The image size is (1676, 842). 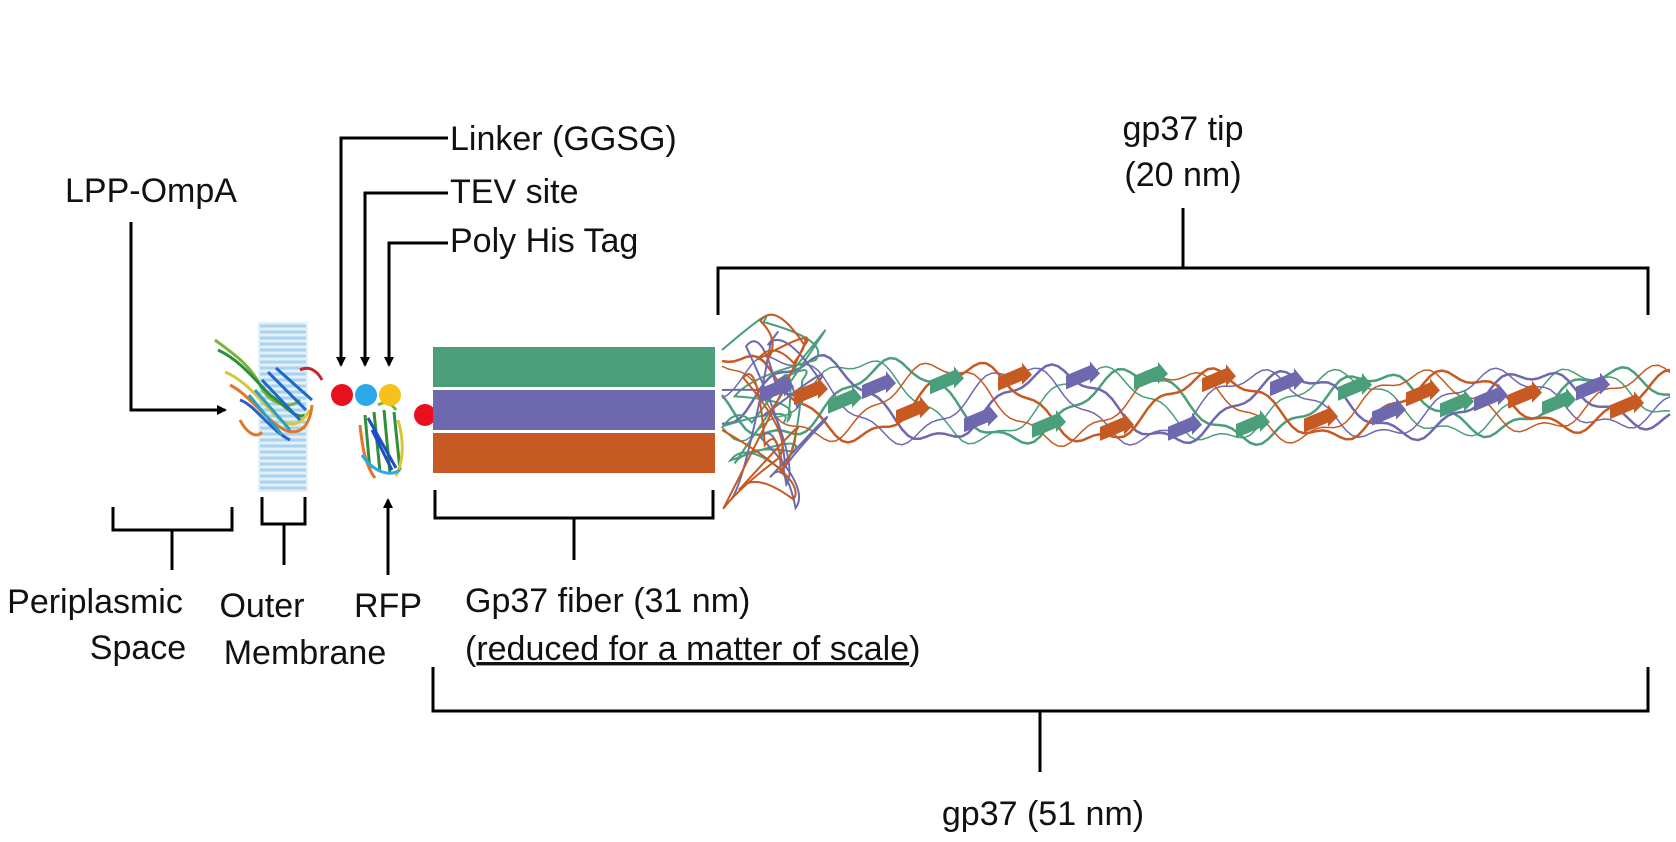 What do you see at coordinates (305, 653) in the screenshot?
I see `outer-membrane-label-line2: Membrane` at bounding box center [305, 653].